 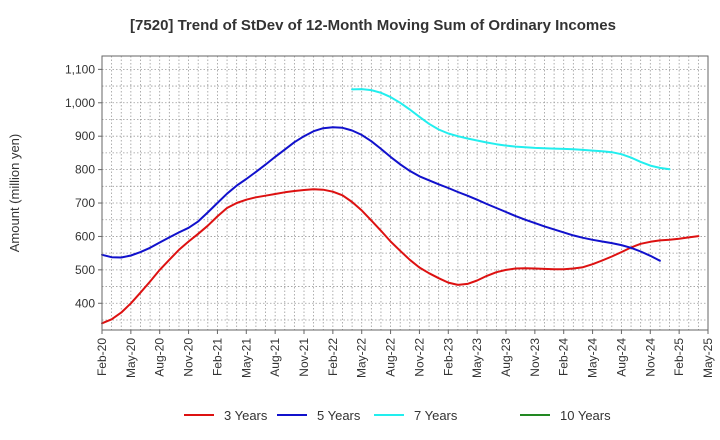 I want to click on series-line-7-years, so click(x=511, y=129).